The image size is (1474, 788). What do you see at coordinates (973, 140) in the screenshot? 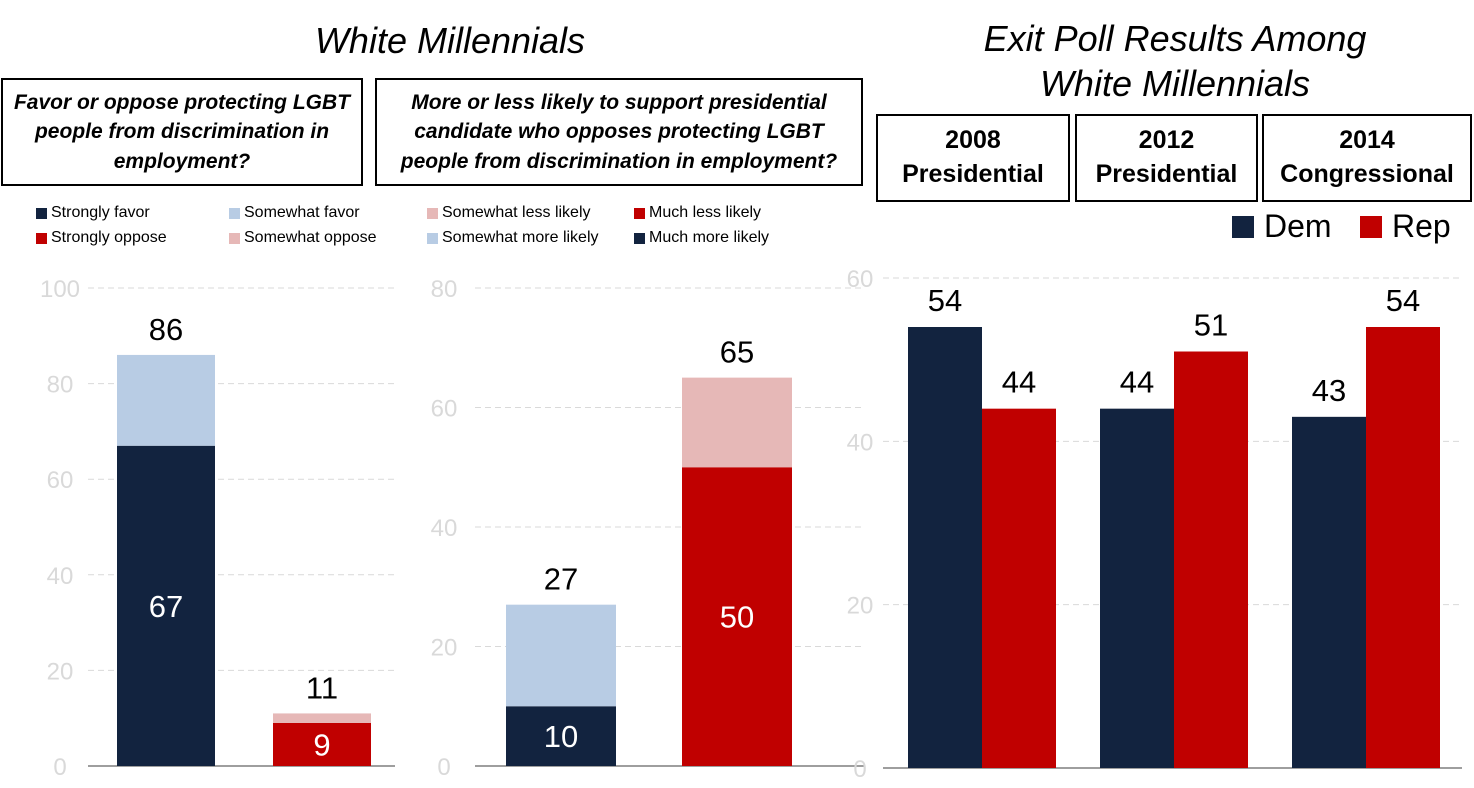
I see `year-box-2008-year: 2008` at bounding box center [973, 140].